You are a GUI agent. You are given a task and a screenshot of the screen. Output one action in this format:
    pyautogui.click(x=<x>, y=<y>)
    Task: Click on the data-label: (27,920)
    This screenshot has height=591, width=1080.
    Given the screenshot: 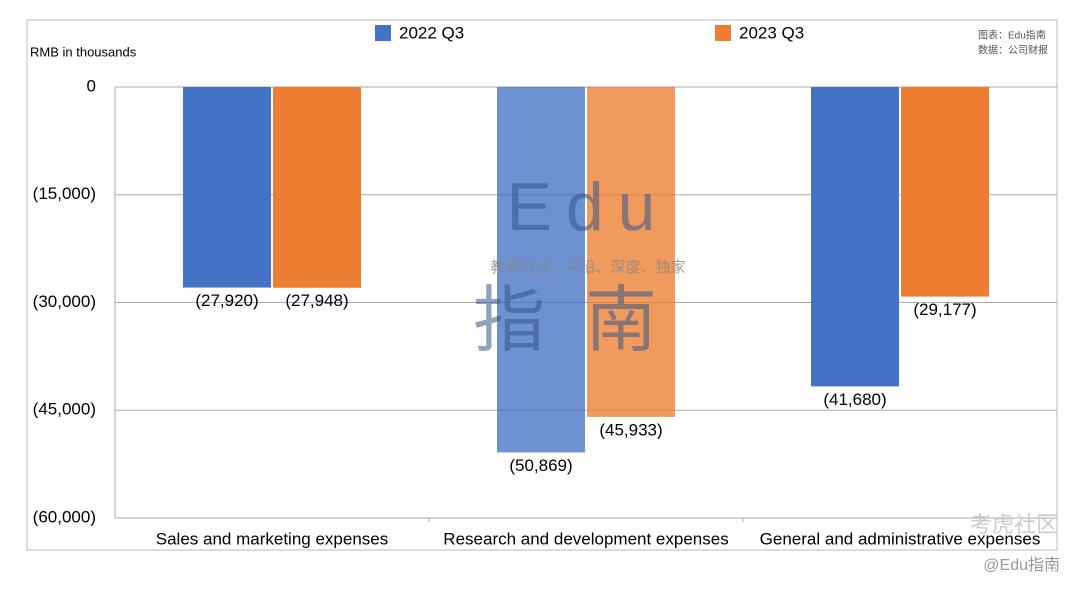 What is the action you would take?
    pyautogui.click(x=226, y=300)
    